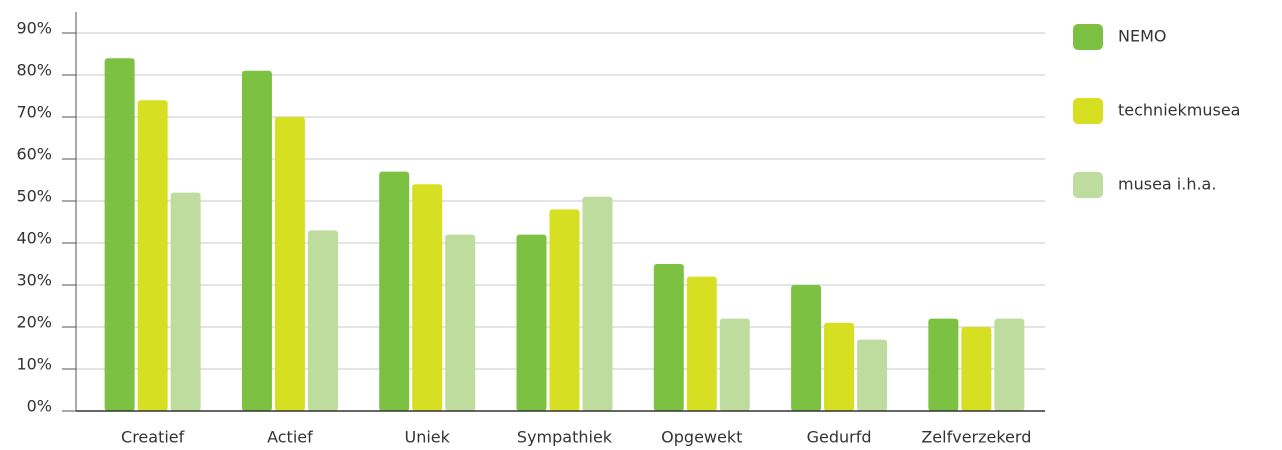  I want to click on x-tick-label: Actief, so click(290, 437).